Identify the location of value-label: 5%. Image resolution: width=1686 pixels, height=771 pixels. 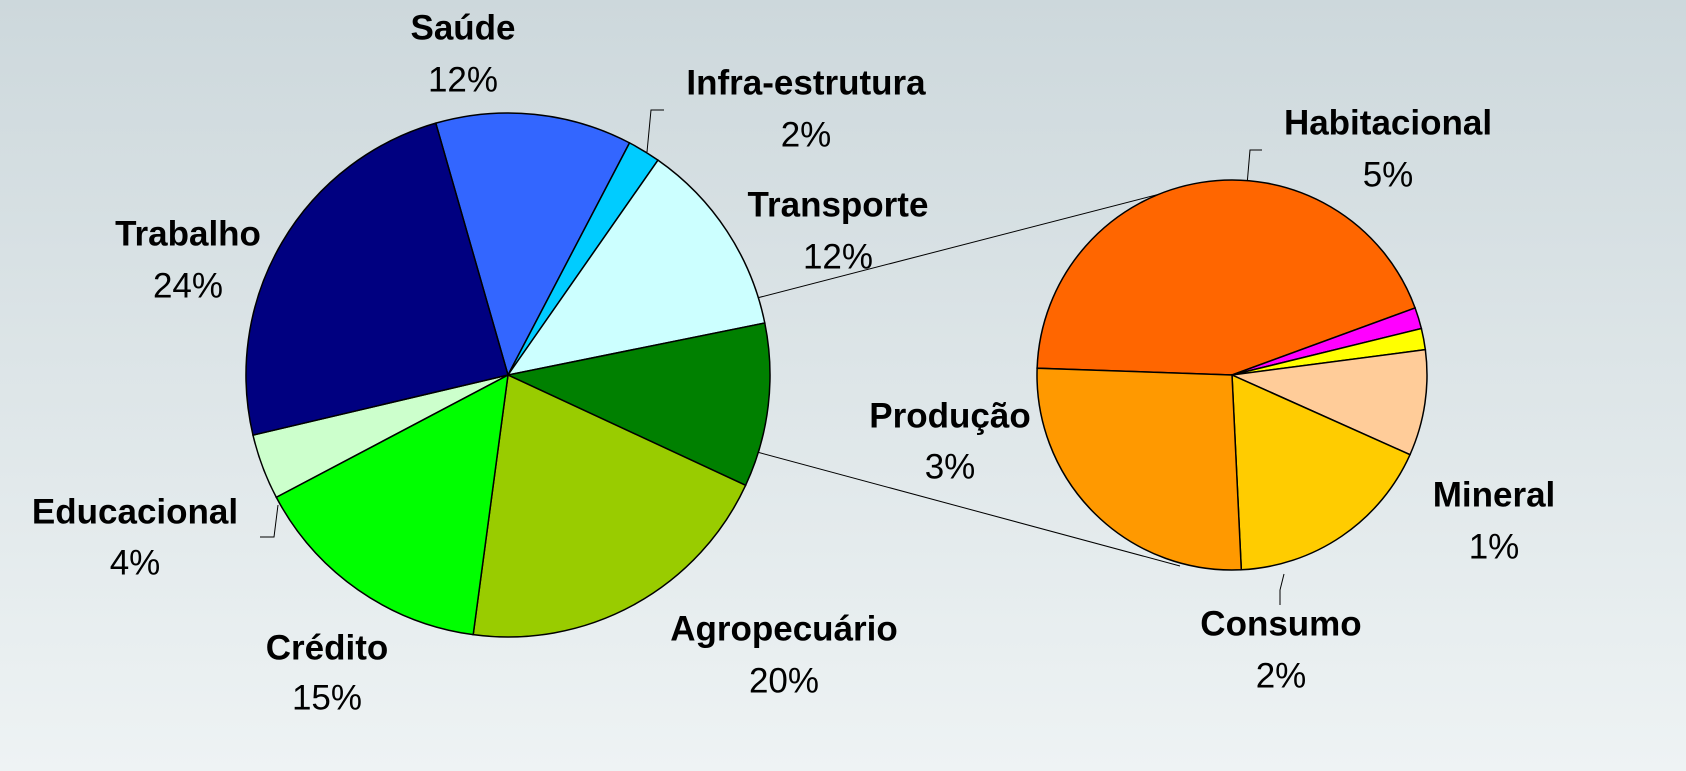
(1388, 174).